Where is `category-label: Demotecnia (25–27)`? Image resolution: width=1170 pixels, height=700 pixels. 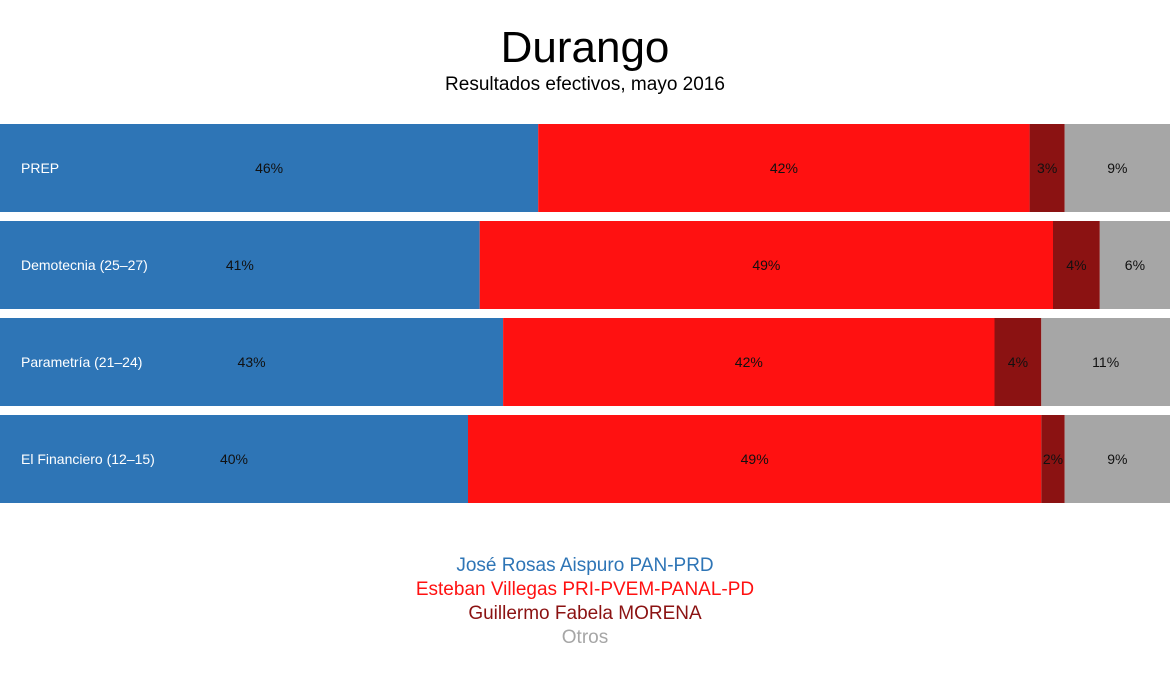 category-label: Demotecnia (25–27) is located at coordinates (84, 265).